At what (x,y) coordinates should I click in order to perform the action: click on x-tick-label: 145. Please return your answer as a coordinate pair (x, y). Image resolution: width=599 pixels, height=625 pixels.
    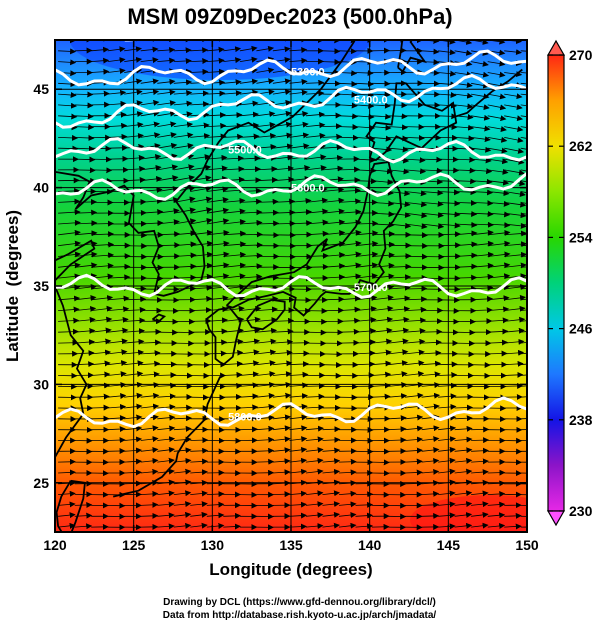
    Looking at the image, I should click on (449, 545).